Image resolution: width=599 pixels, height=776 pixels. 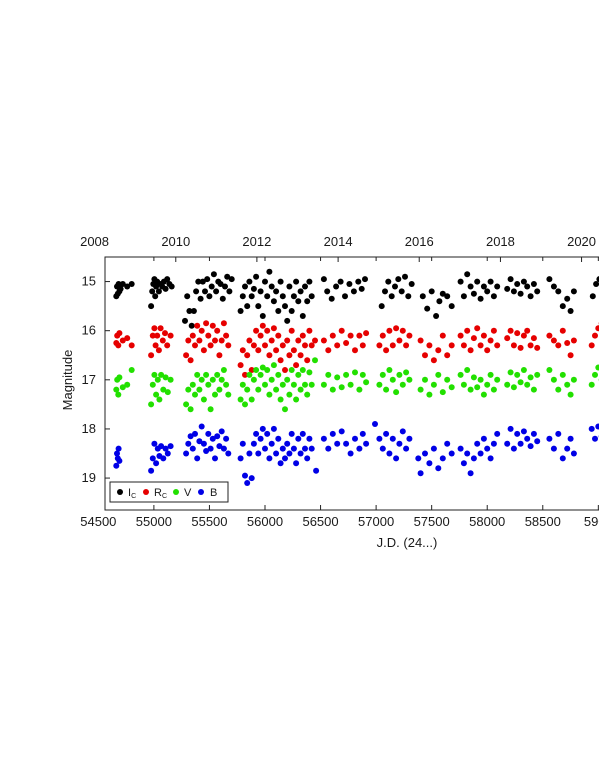 I want to click on top-tick-label-6: 2020, so click(x=581, y=241).